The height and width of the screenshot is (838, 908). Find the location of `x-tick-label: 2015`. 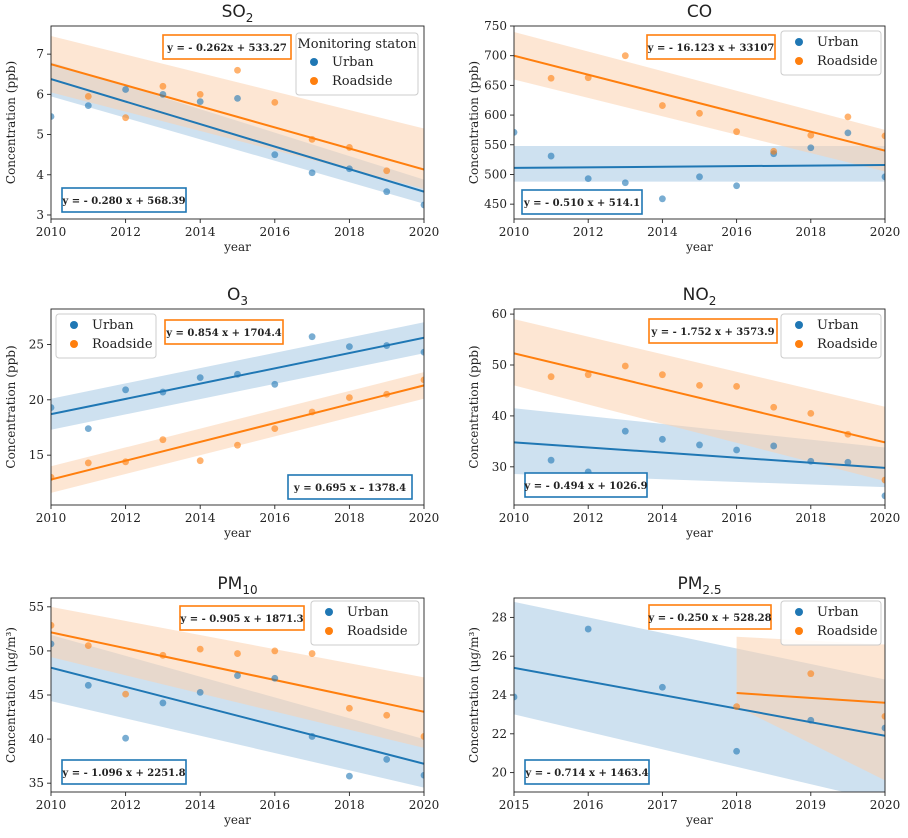

x-tick-label: 2015 is located at coordinates (514, 805).